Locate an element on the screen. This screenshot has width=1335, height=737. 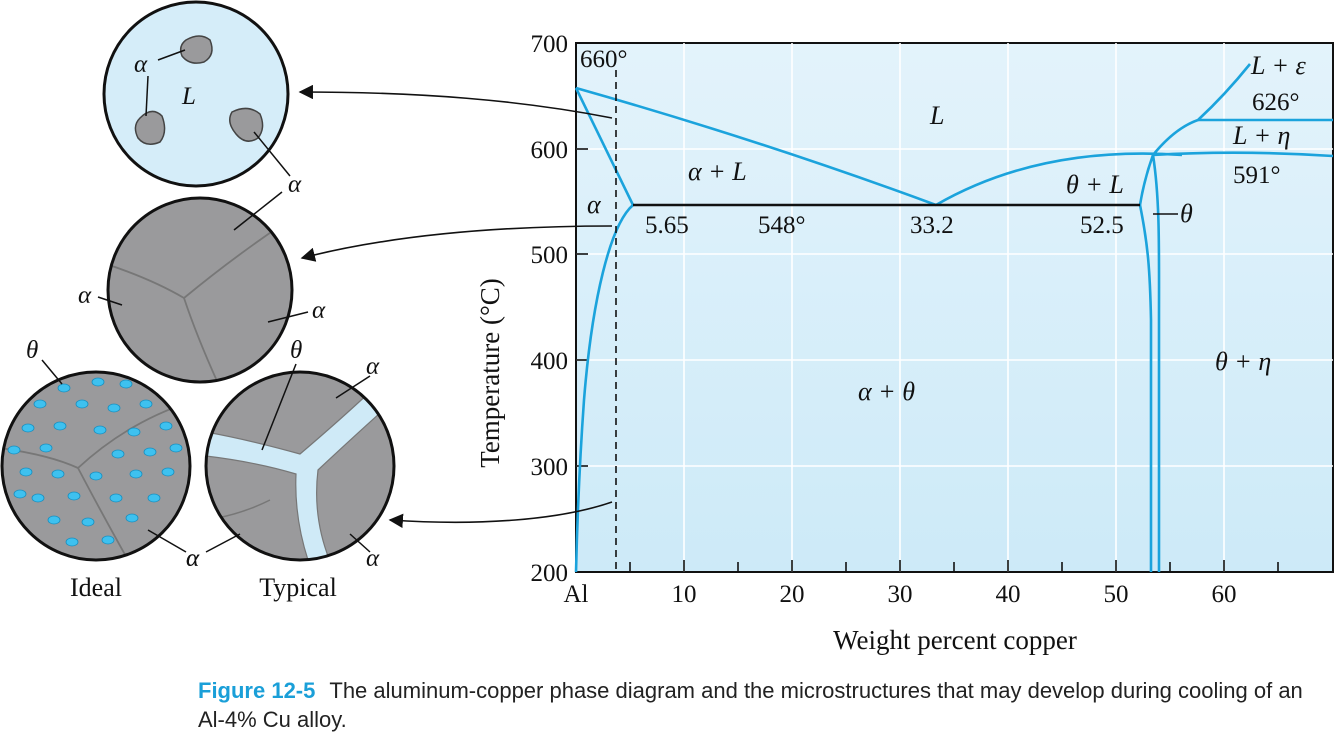
x-axis-label: Weight percent copper is located at coordinates (955, 640).